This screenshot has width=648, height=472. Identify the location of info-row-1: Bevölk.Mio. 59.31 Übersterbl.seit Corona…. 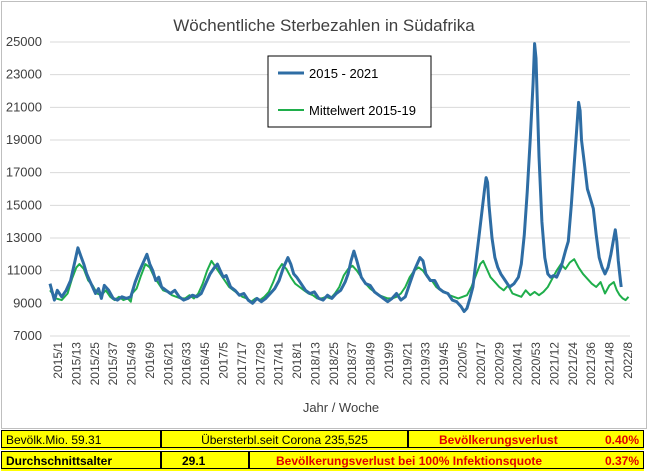
(322, 440).